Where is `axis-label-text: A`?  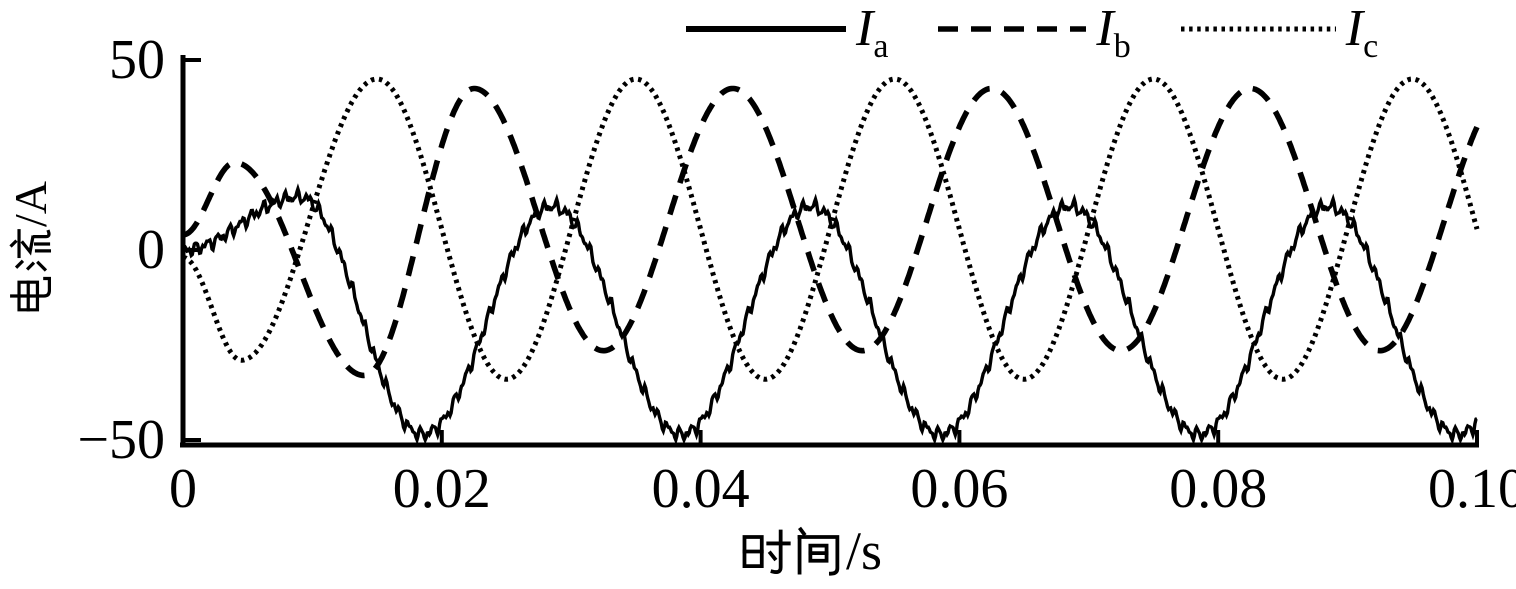
axis-label-text: A is located at coordinates (30, 198).